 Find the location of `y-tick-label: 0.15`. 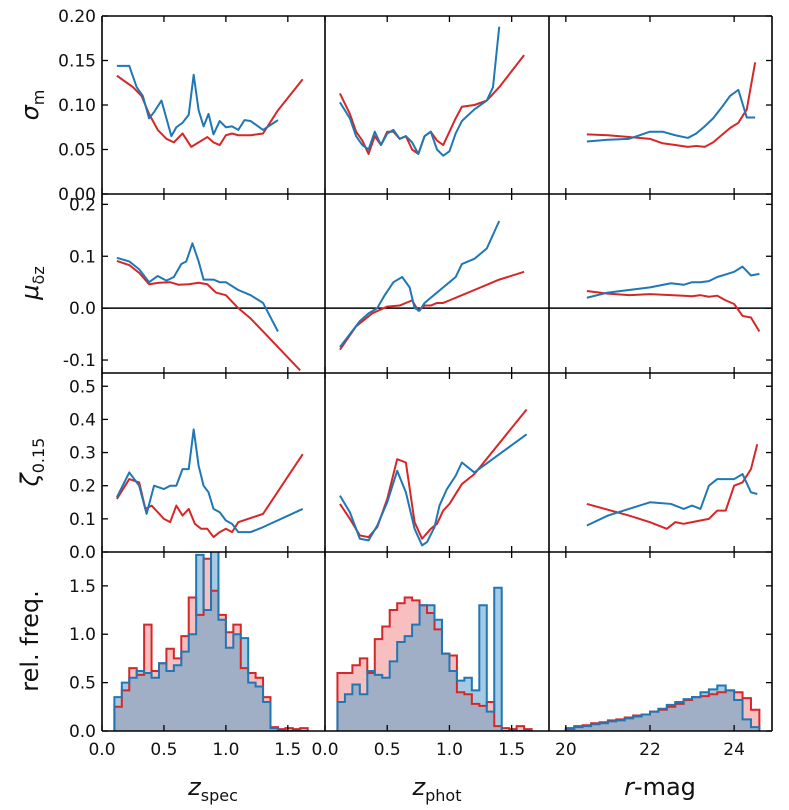

y-tick-label: 0.15 is located at coordinates (77, 62).